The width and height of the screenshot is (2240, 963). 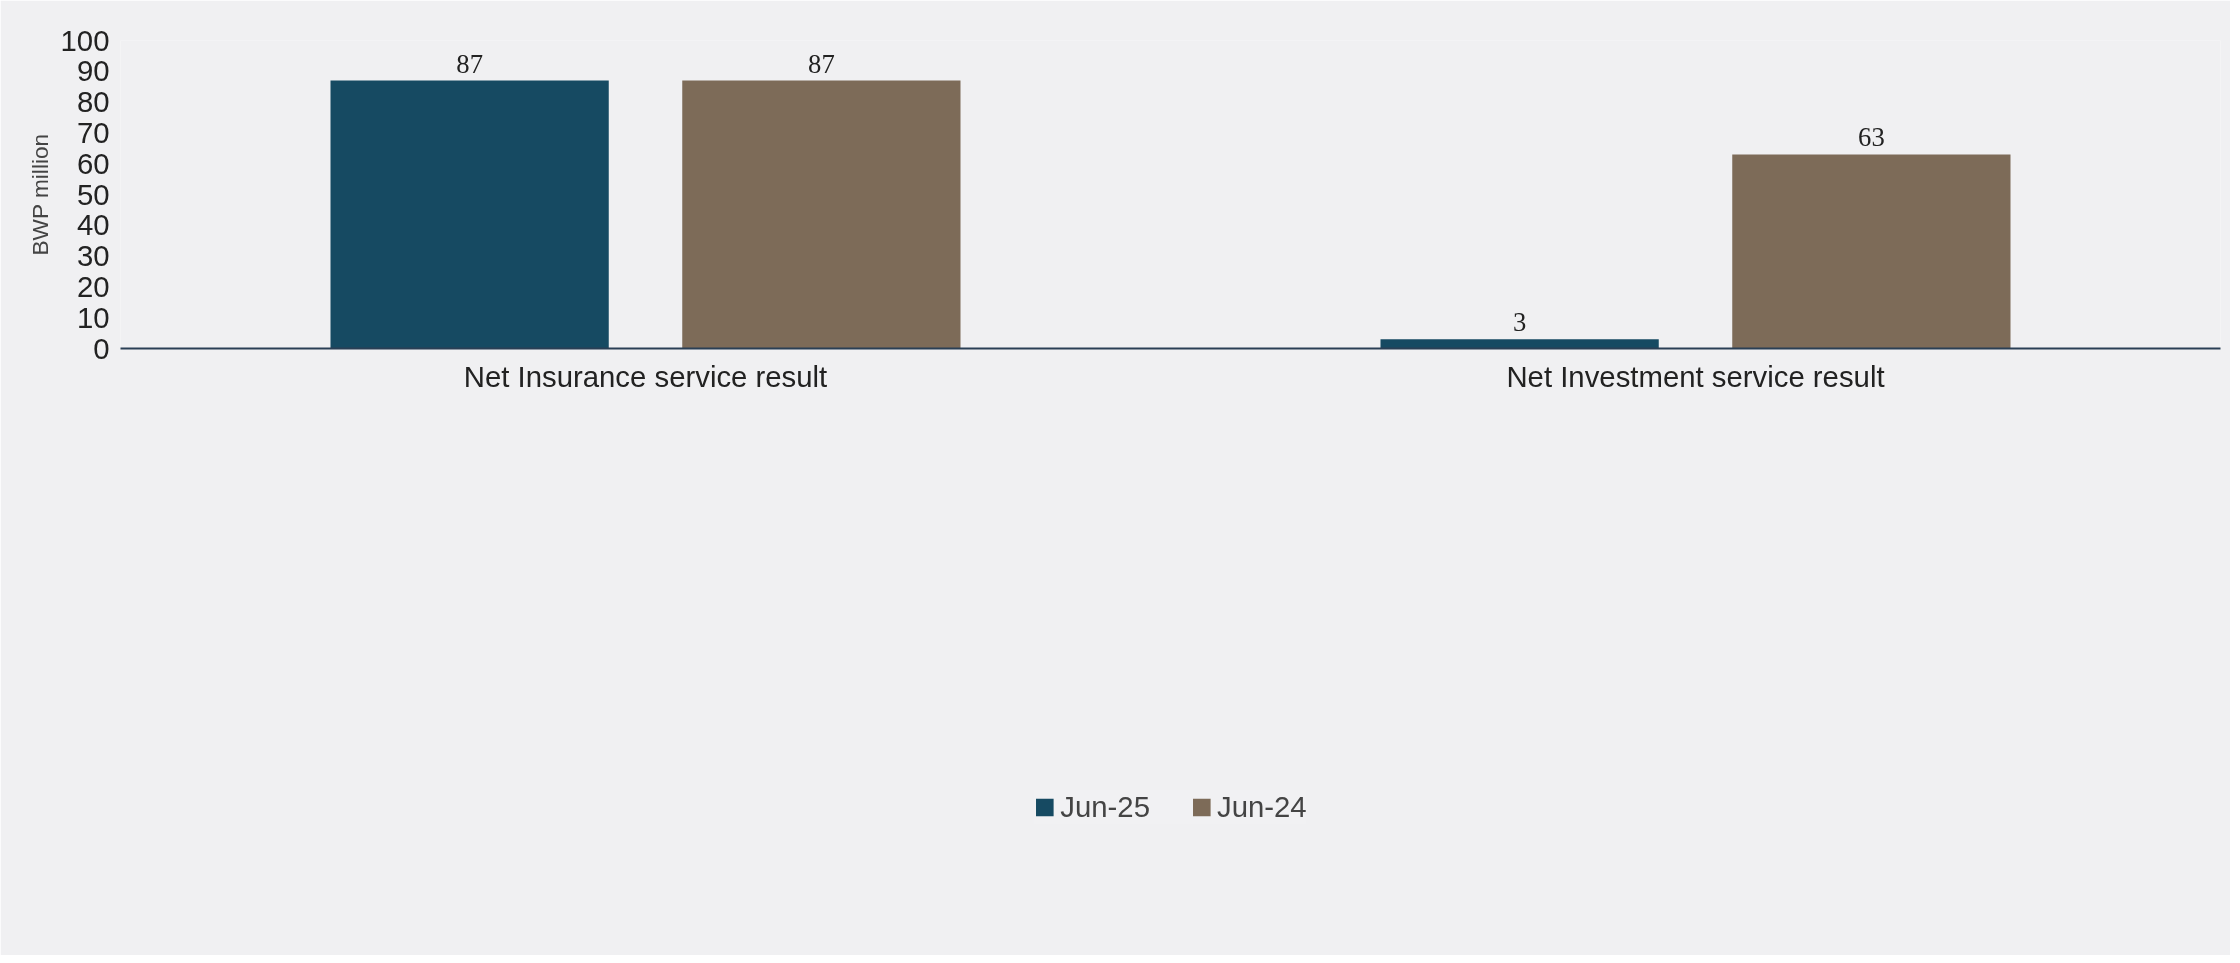 I want to click on y-tick-label: 90, so click(x=93, y=71).